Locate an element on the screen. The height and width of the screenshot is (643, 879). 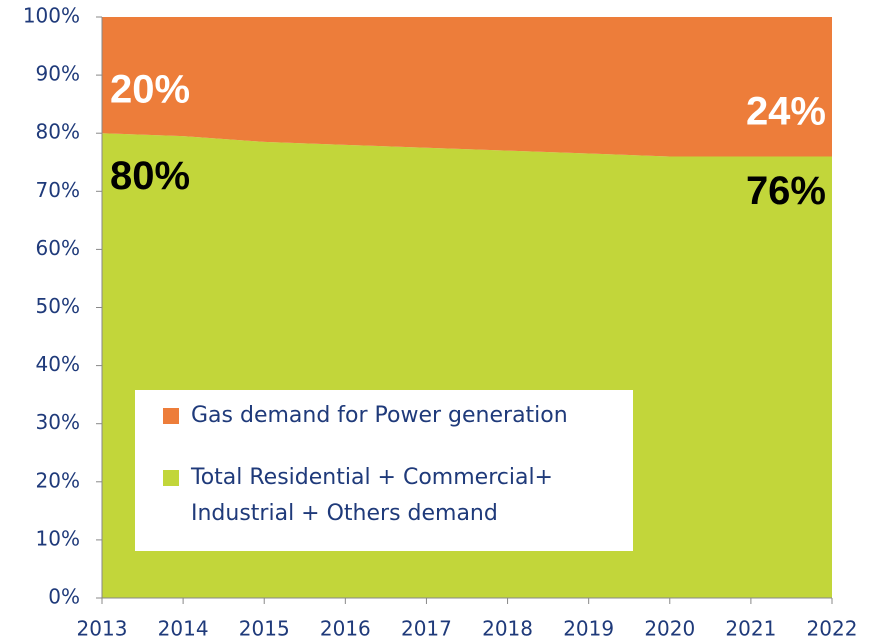
x-tick-label: 2015 is located at coordinates (264, 629).